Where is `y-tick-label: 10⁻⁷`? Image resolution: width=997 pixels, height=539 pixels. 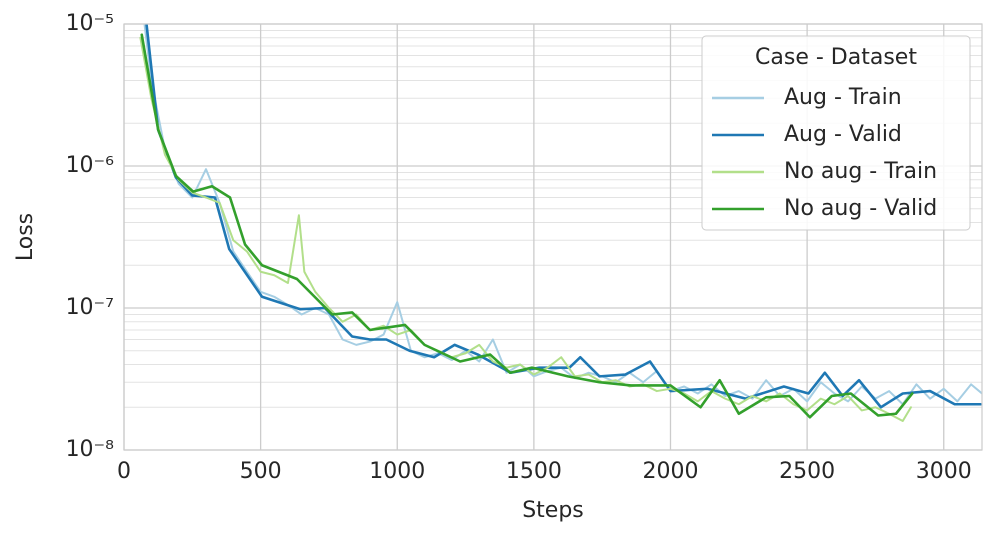
y-tick-label: 10⁻⁷ is located at coordinates (90, 307).